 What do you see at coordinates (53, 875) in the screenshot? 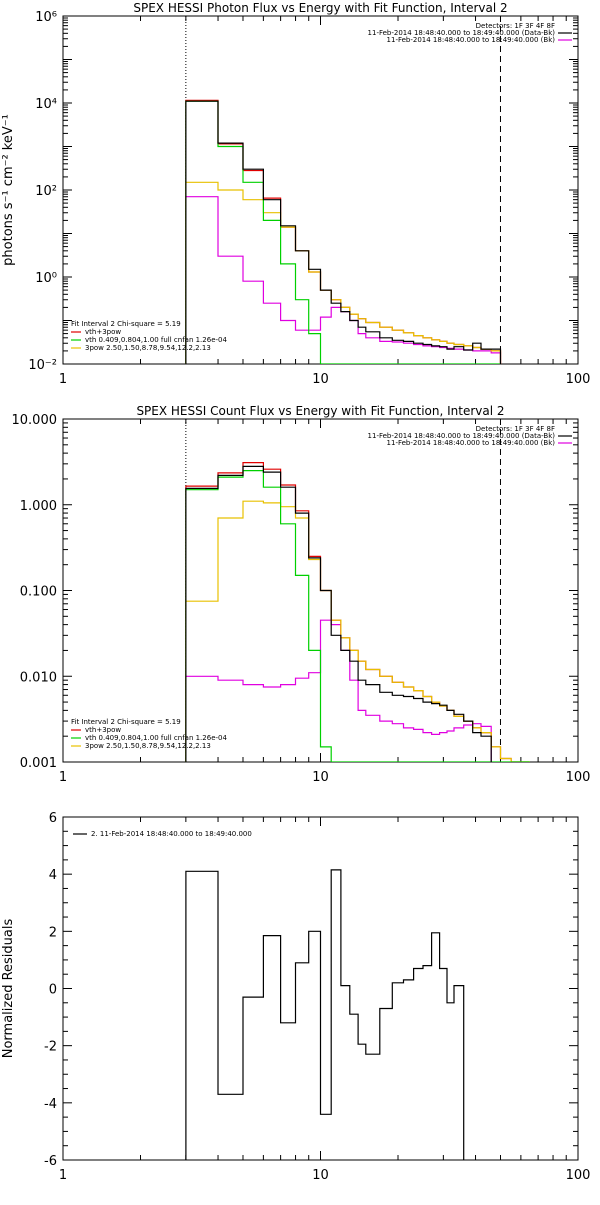
I see `y-tick-label: 4` at bounding box center [53, 875].